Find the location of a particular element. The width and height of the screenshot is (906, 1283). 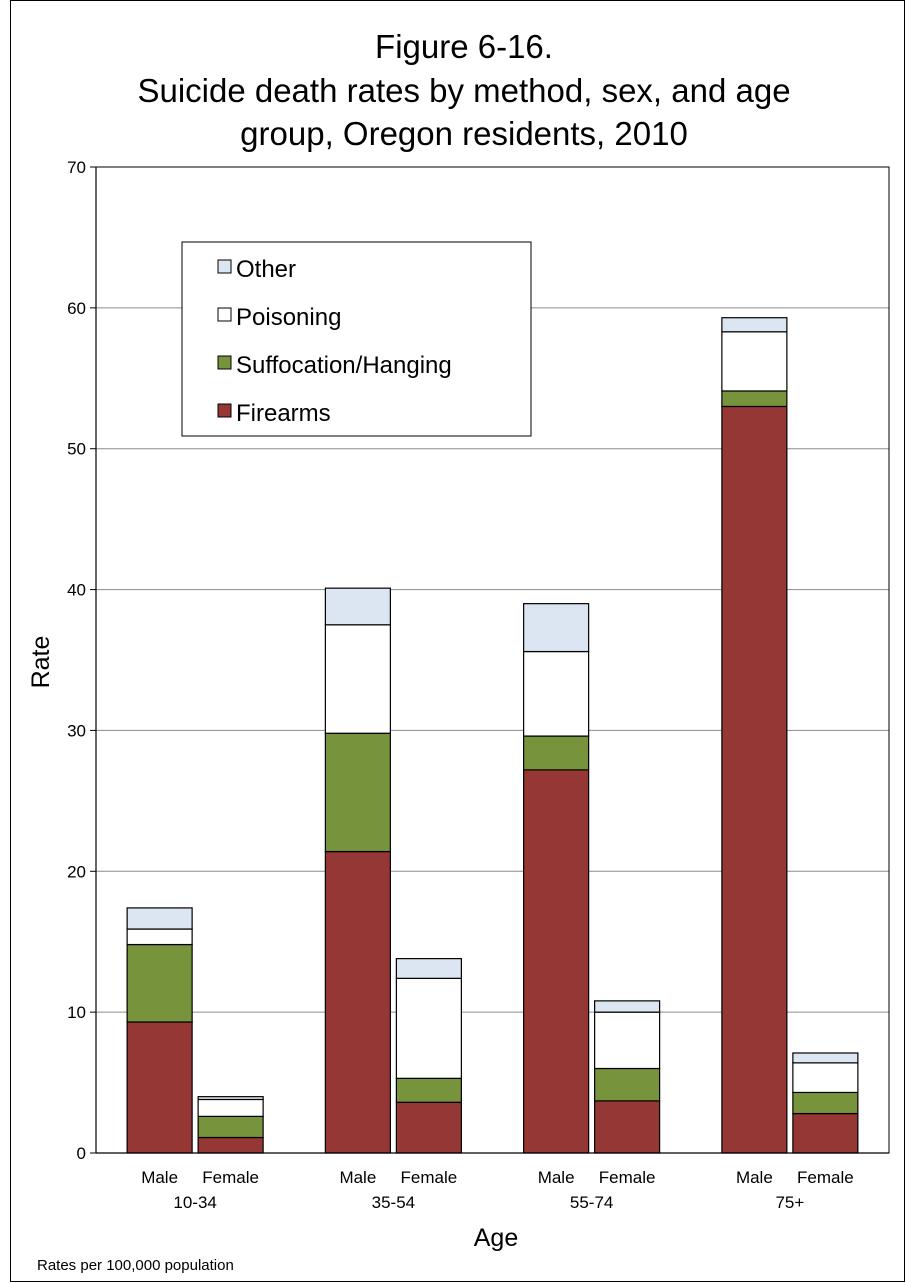

footnote: Rates per 100,000 population is located at coordinates (135, 1265).